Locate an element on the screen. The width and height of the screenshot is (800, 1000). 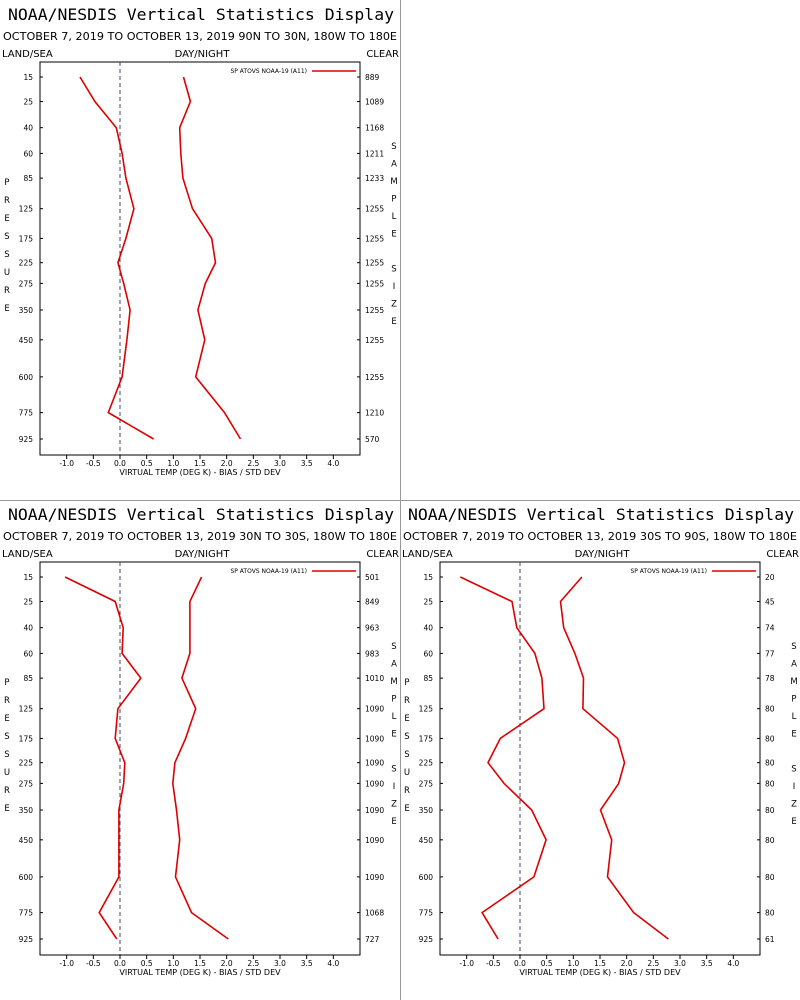
sample-size-label: 727 is located at coordinates (372, 939).